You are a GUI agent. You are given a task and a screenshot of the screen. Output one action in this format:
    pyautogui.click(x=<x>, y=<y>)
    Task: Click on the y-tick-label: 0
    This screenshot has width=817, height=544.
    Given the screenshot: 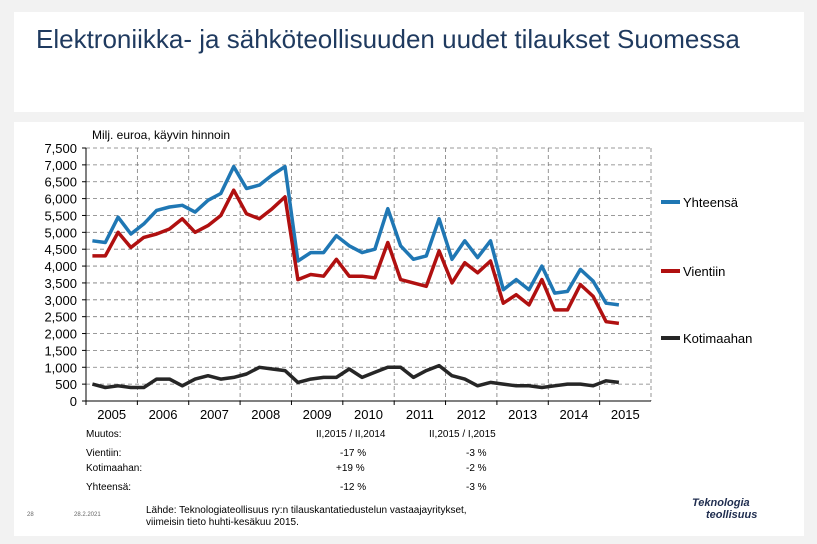 What is the action you would take?
    pyautogui.click(x=73, y=401)
    